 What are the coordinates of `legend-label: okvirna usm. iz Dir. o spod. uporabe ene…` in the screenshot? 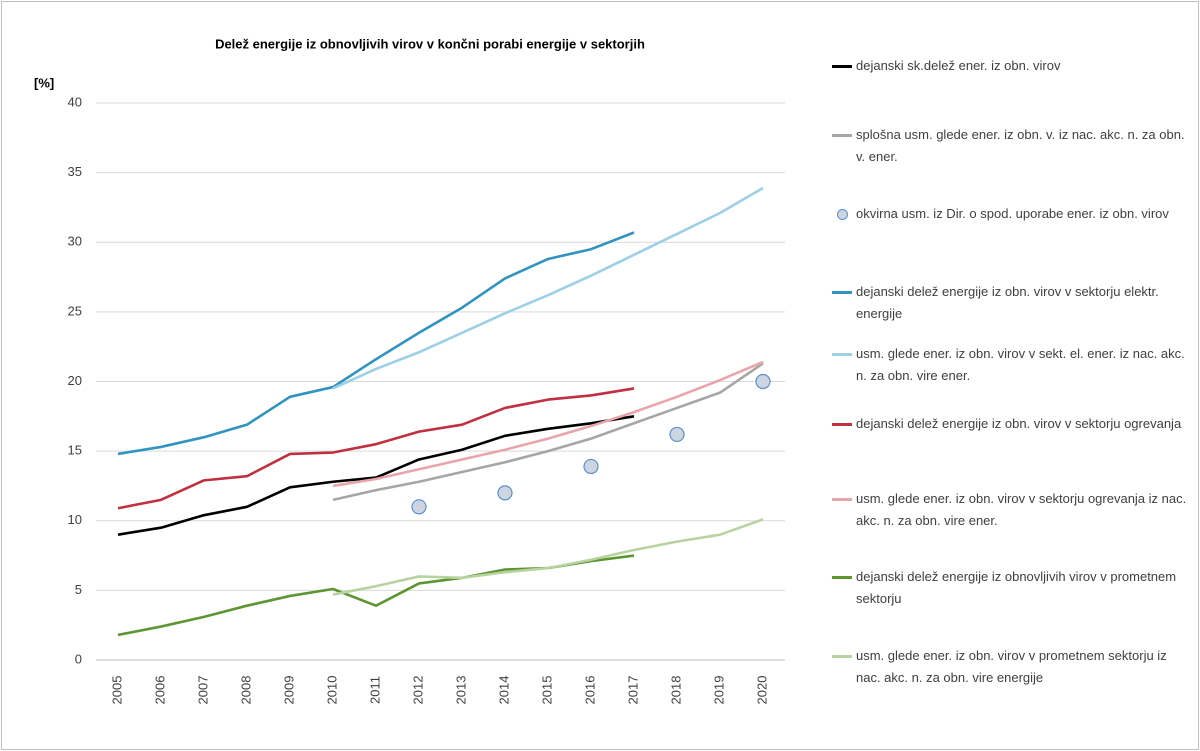 It's located at (1012, 213).